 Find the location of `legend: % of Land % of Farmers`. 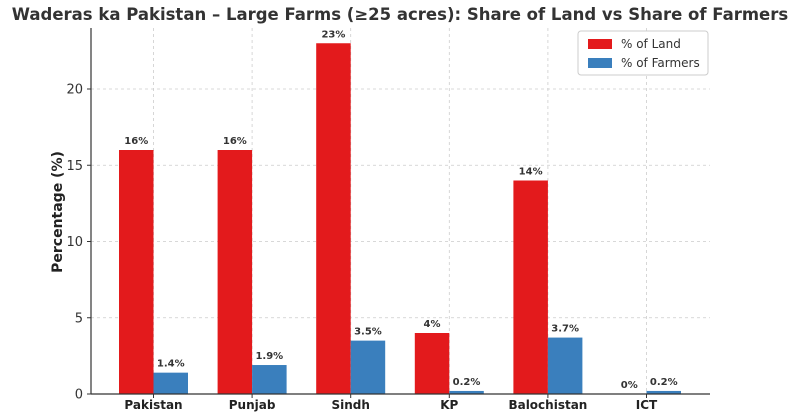

legend: % of Land % of Farmers is located at coordinates (643, 53).